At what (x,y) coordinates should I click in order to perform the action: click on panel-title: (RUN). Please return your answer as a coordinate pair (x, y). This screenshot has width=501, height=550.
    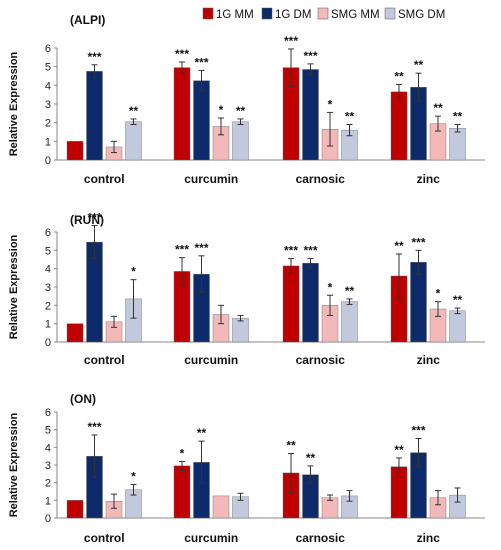
    Looking at the image, I should click on (87, 220).